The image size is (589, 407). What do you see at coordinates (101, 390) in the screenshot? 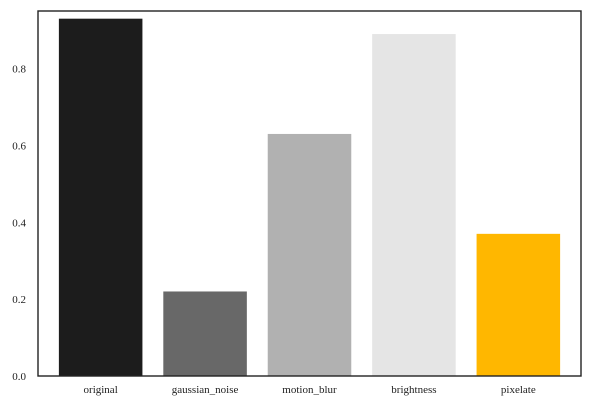
I see `x-tick-label: original` at bounding box center [101, 390].